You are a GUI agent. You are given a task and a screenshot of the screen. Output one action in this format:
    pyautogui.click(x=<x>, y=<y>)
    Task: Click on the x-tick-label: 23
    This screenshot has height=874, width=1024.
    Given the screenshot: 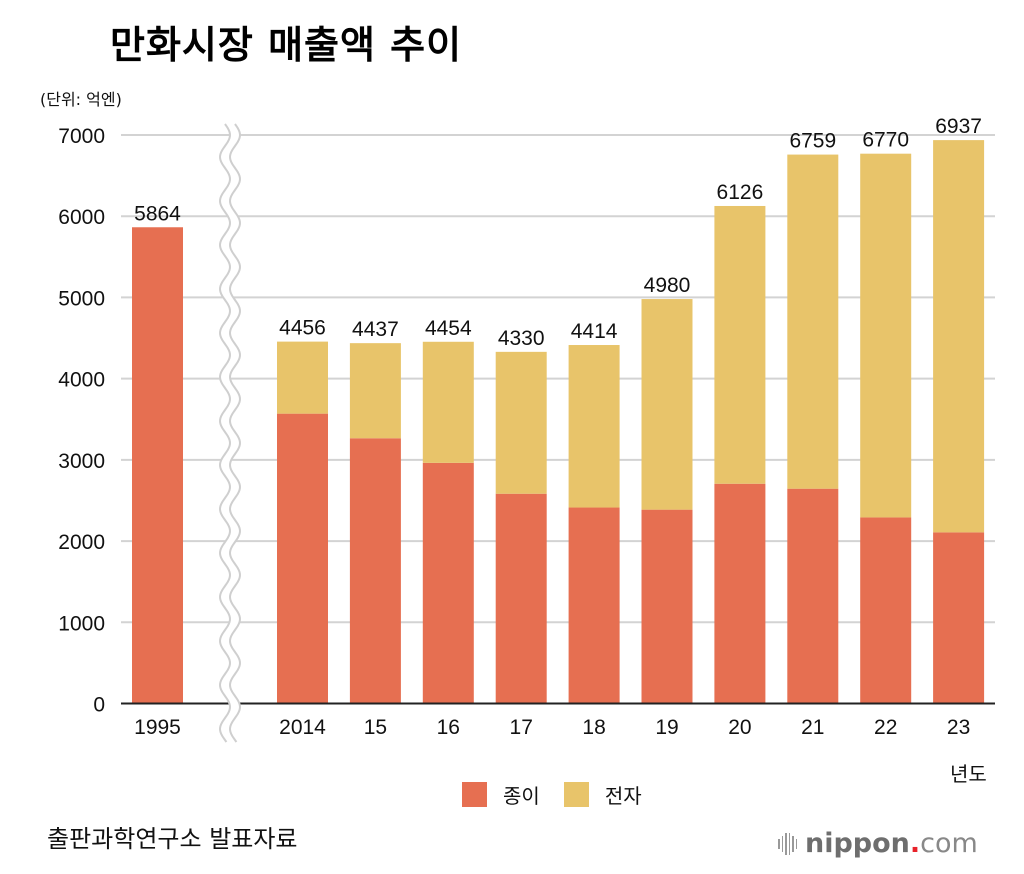 What is the action you would take?
    pyautogui.click(x=958, y=727)
    